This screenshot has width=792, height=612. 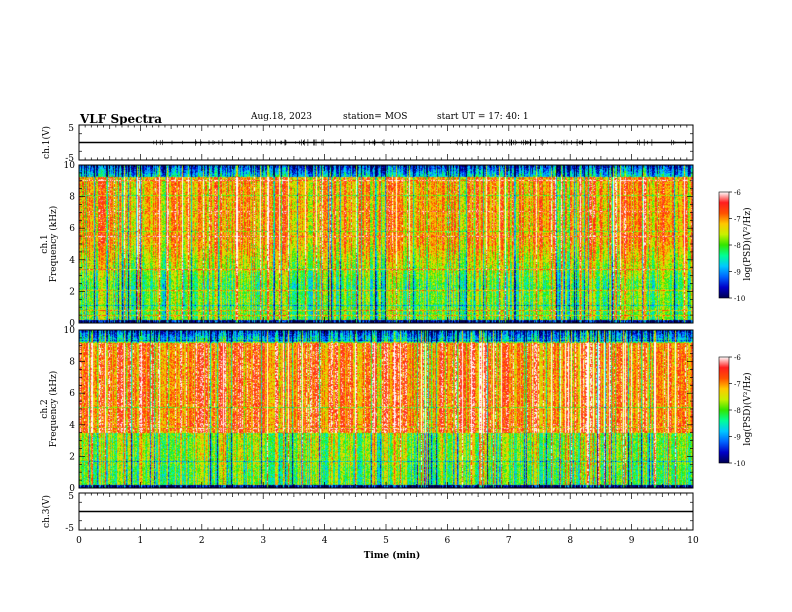 I want to click on x-tick-label: 2, so click(x=202, y=541).